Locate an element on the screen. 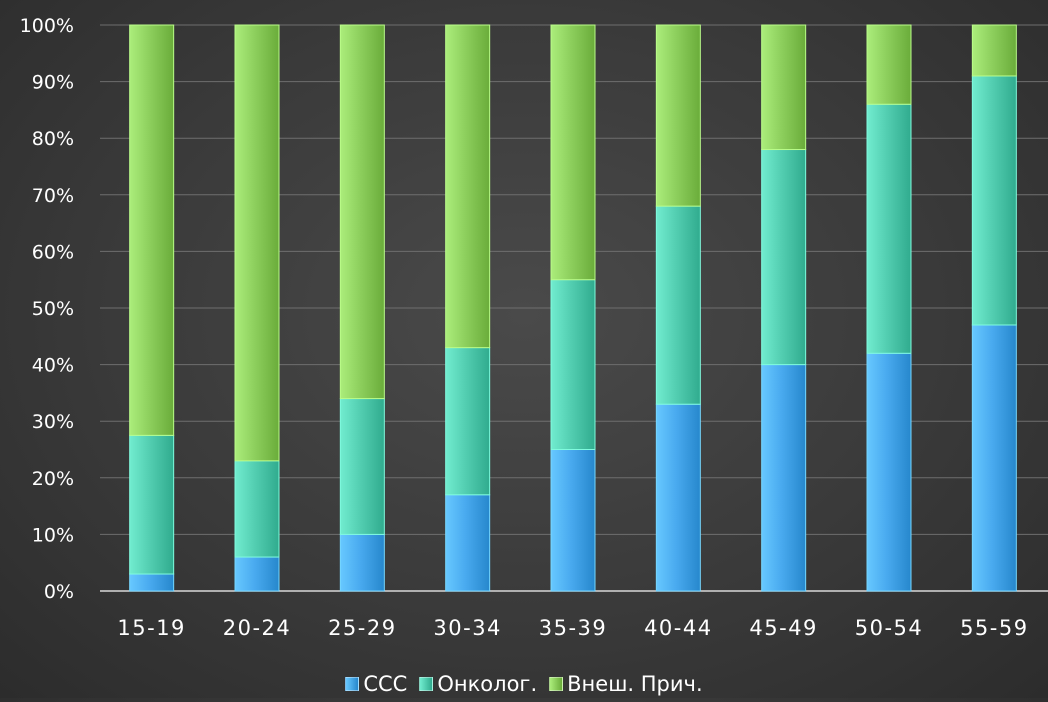  y-tick-label: 70% is located at coordinates (53, 196).